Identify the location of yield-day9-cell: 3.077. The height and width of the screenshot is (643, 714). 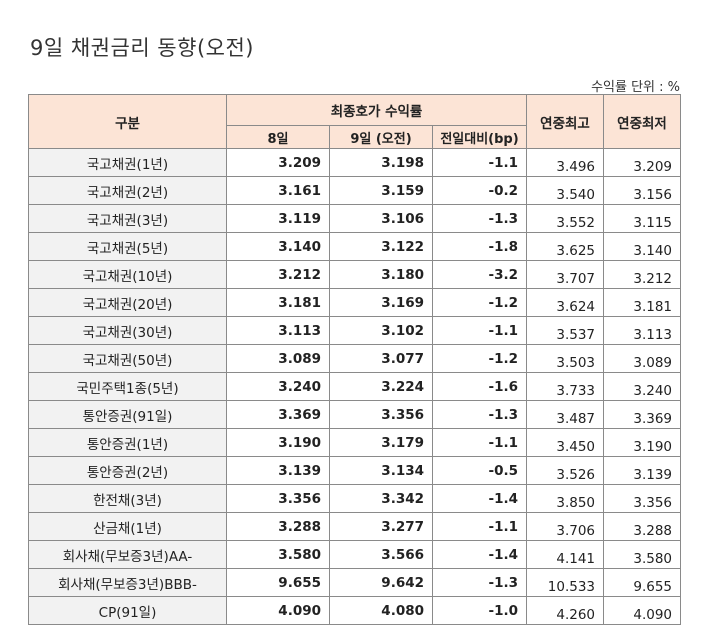
(381, 358).